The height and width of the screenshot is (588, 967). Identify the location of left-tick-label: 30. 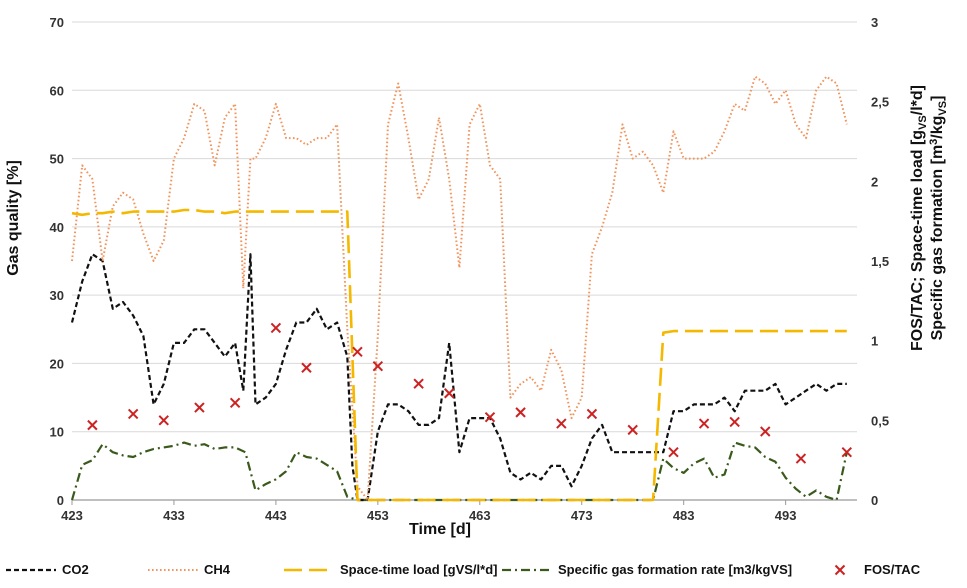
(57, 295).